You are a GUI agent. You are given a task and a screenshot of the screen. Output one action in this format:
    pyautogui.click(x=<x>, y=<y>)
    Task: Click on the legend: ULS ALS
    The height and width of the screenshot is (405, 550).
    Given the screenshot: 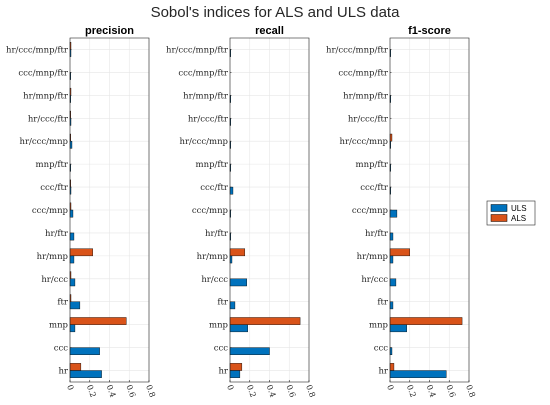 What is the action you would take?
    pyautogui.click(x=511, y=213)
    